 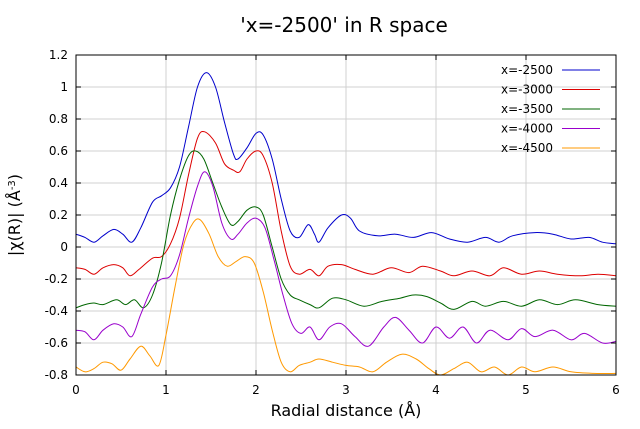 What do you see at coordinates (58, 151) in the screenshot?
I see `y-tick-label: 0.6` at bounding box center [58, 151].